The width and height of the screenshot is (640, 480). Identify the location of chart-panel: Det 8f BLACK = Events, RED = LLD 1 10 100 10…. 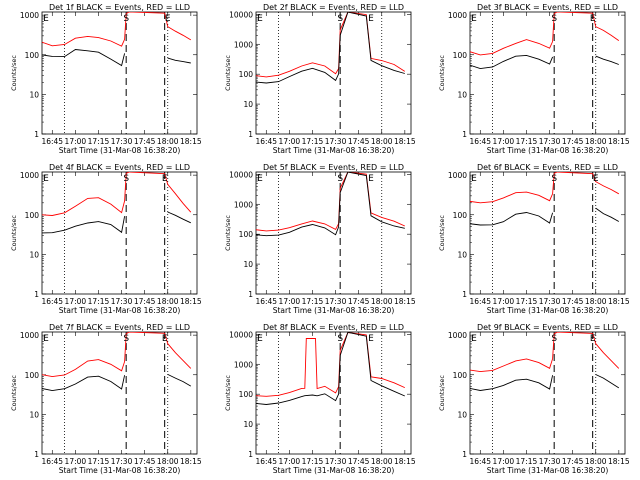
(320, 399).